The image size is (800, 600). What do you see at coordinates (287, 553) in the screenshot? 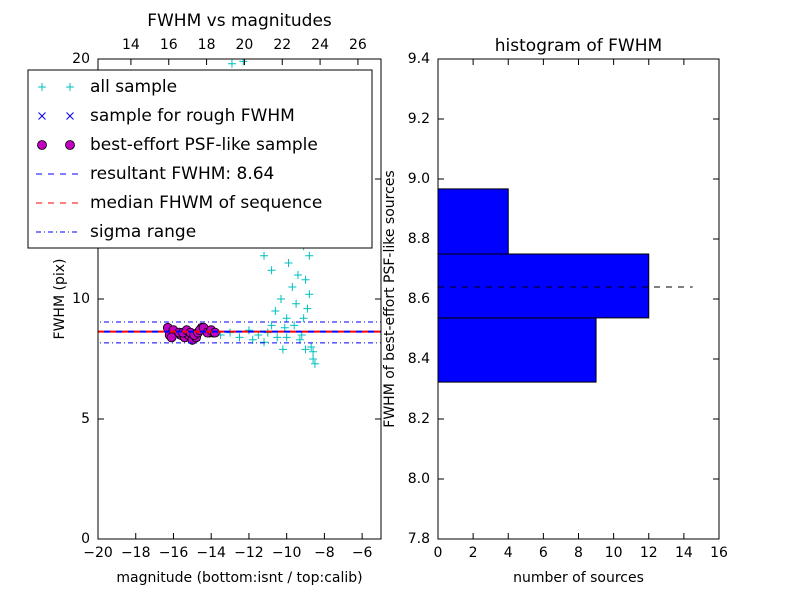
I see `x-tick-label: −10` at bounding box center [287, 553].